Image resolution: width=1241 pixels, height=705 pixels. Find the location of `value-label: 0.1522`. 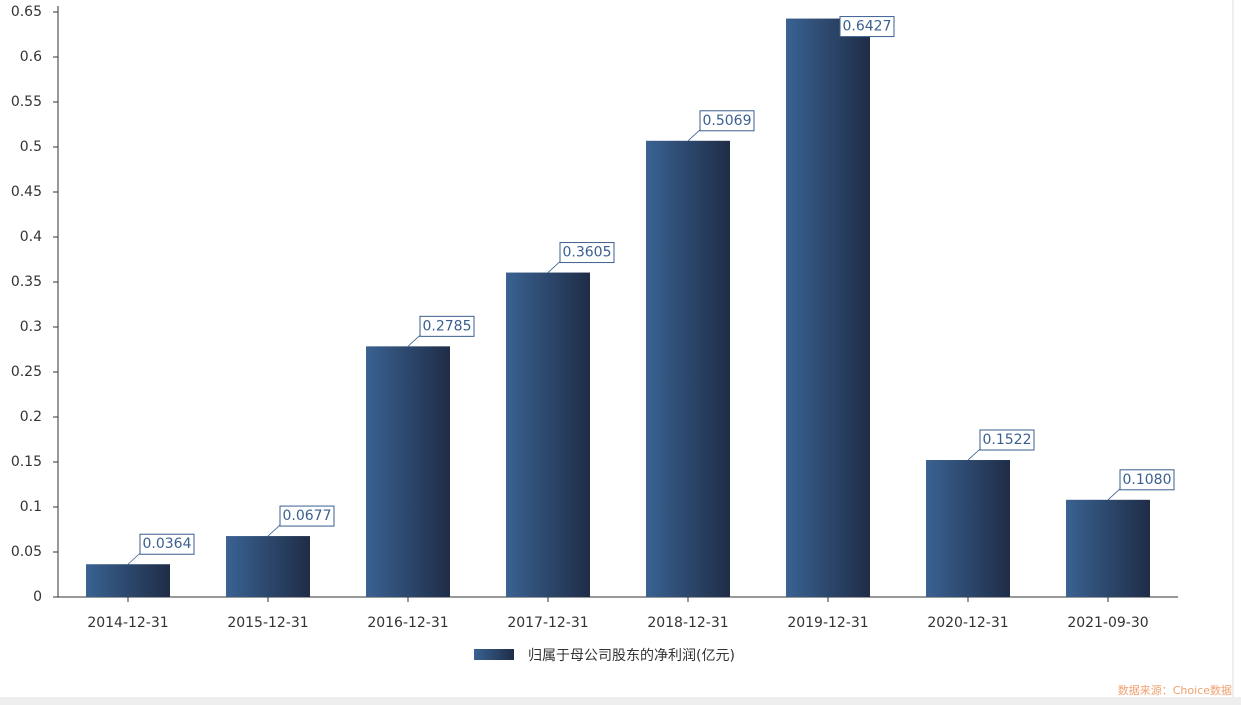

value-label: 0.1522 is located at coordinates (1007, 440).